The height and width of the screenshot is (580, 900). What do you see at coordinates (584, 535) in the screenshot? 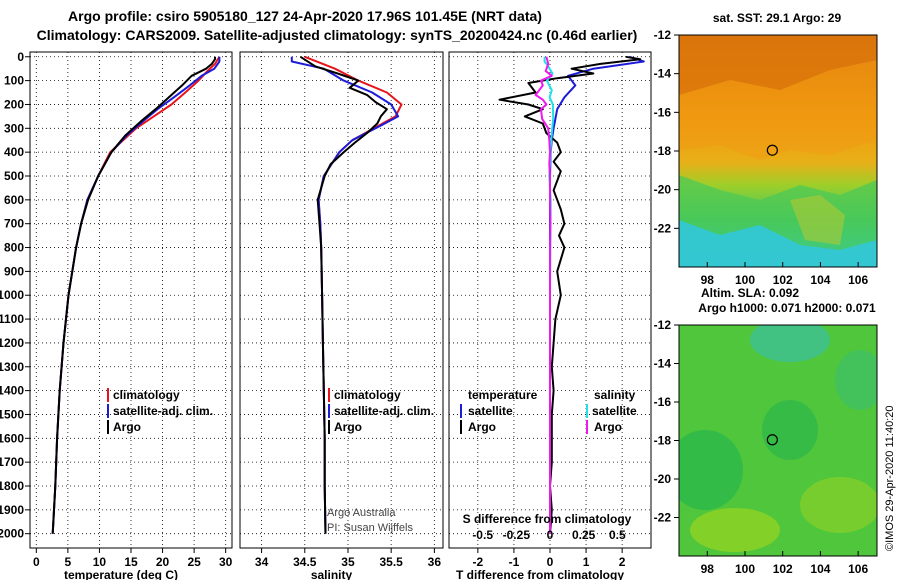
I see `s-tick-label: 0.25` at bounding box center [584, 535].